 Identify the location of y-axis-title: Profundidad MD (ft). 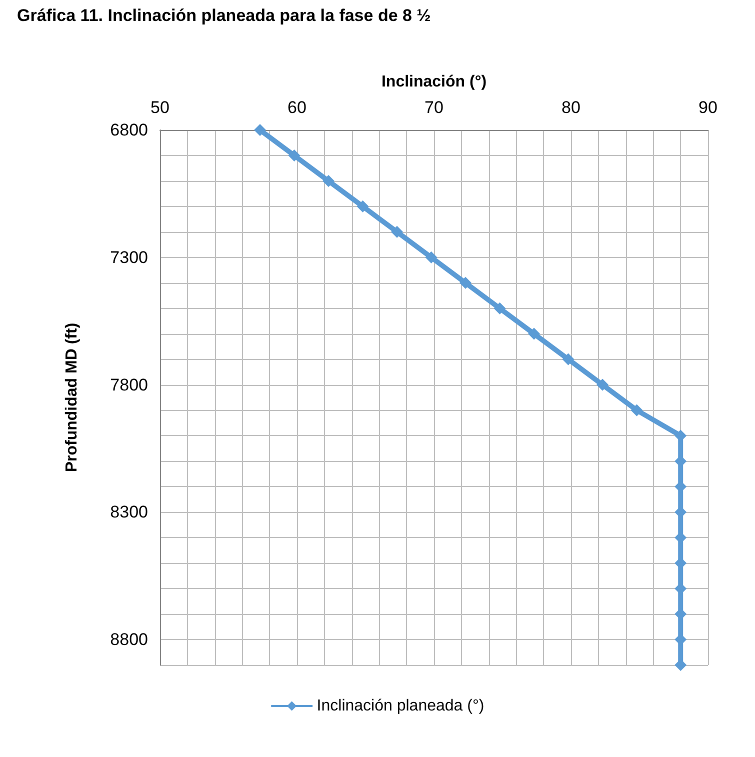
(72, 397).